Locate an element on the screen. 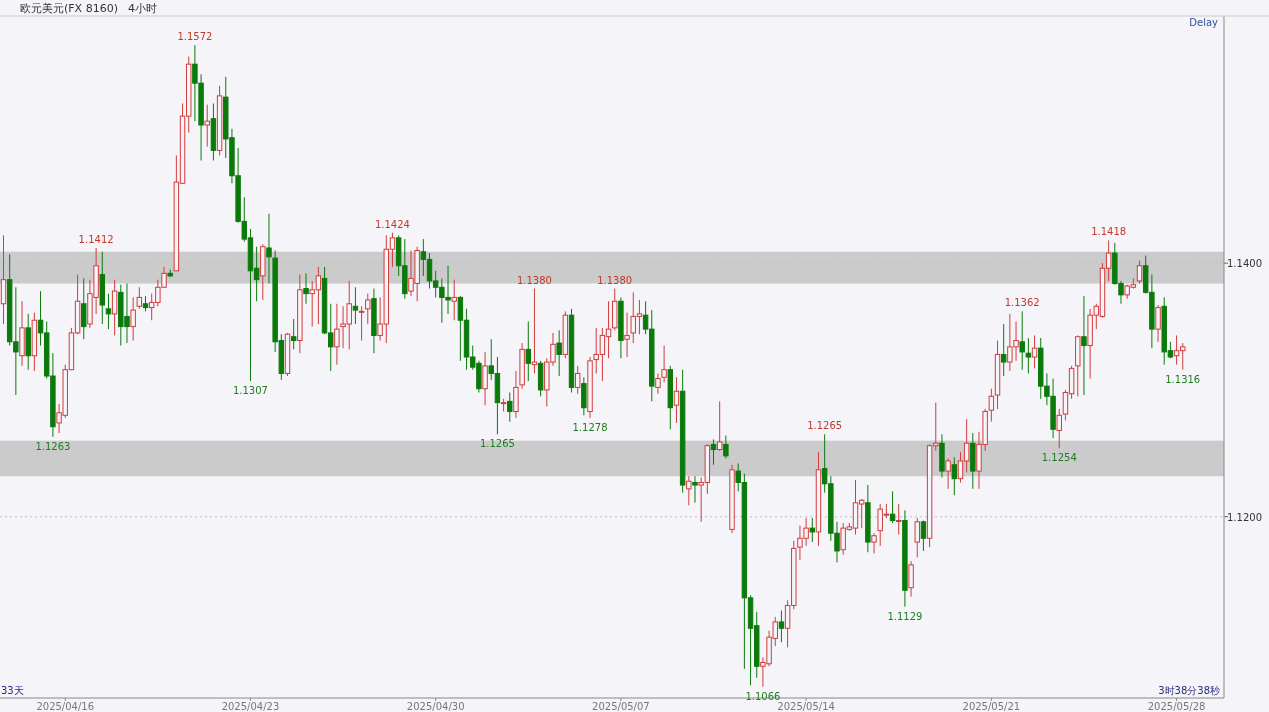  annotation: 1.1424 is located at coordinates (392, 224).